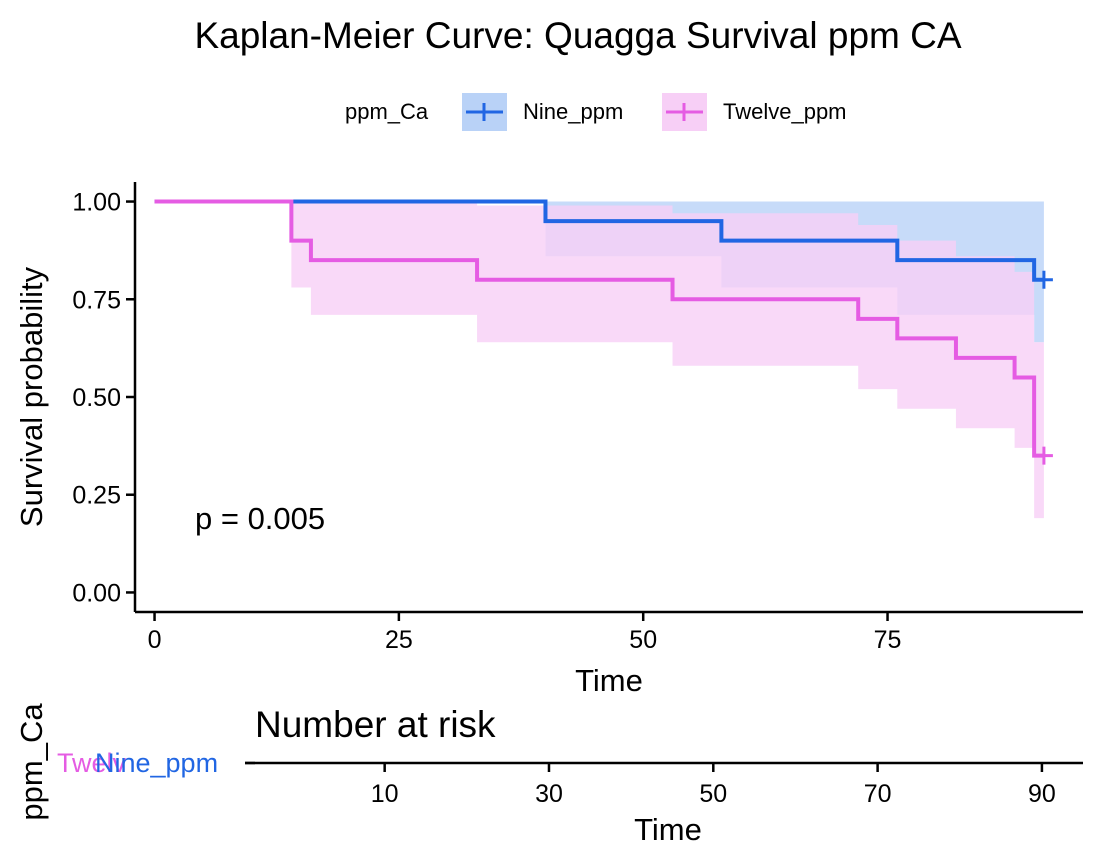 The height and width of the screenshot is (842, 1100). I want to click on y-tick-label: 1.00, so click(96, 203).